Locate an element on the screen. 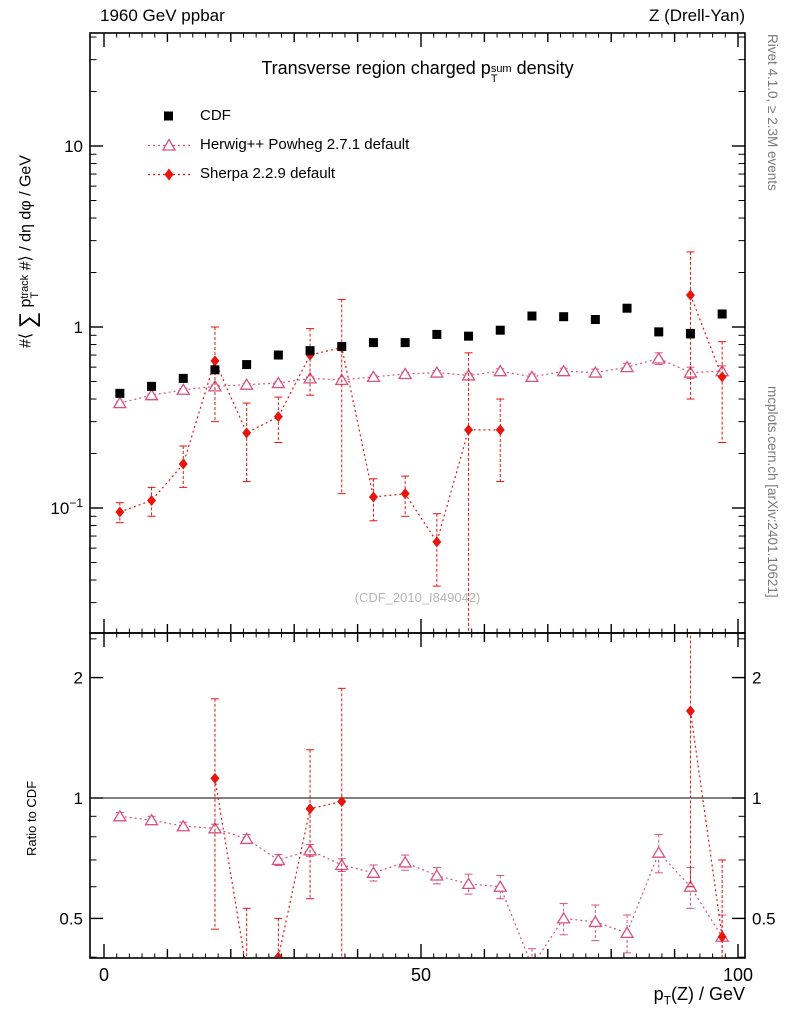 The width and height of the screenshot is (786, 1024). y-axis-label-top: #⟨ ∑ p track T #⟩ / dη dφ / GeV is located at coordinates (27, 251).